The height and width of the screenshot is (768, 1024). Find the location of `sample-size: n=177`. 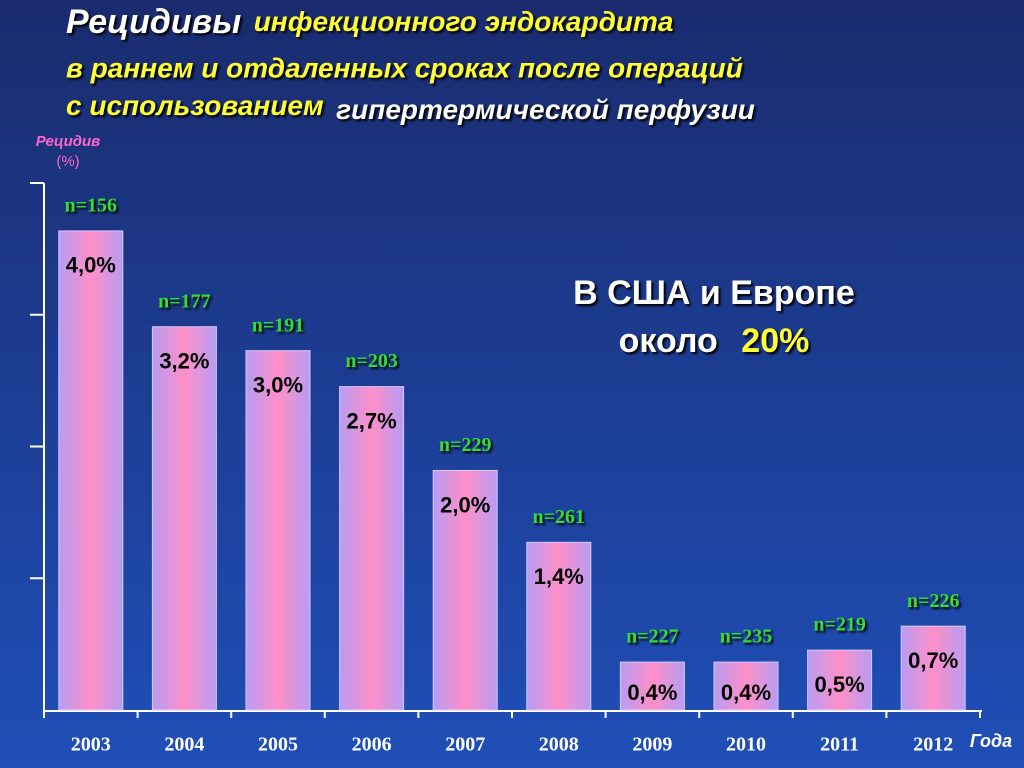

sample-size: n=177 is located at coordinates (184, 301).